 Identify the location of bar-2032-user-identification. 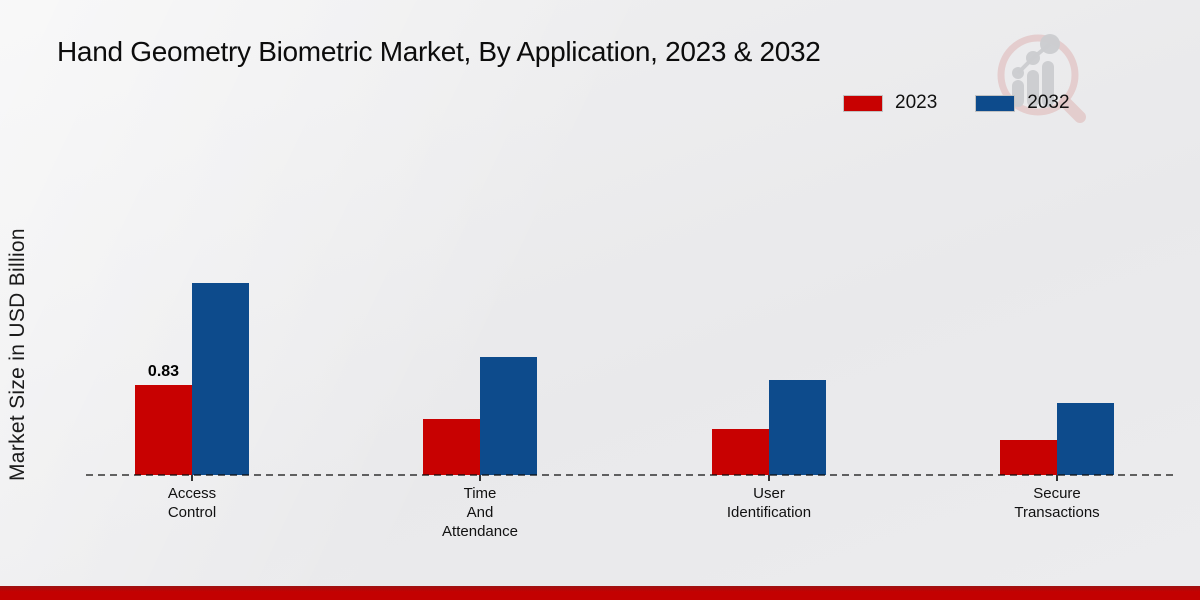
(797, 427).